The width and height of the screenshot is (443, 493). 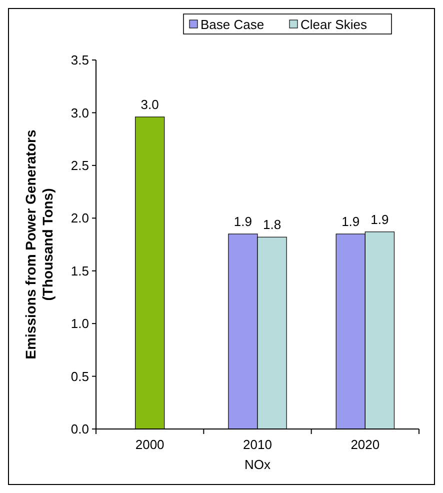 What do you see at coordinates (257, 444) in the screenshot?
I see `x-tick-label: 2010` at bounding box center [257, 444].